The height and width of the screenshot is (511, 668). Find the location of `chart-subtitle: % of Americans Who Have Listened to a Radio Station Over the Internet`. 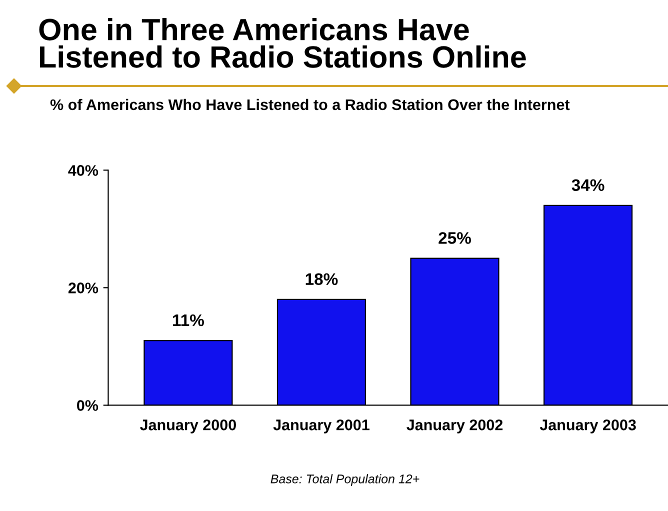

chart-subtitle: % of Americans Who Have Listened to a Radio Station Over the Internet is located at coordinates (310, 104).